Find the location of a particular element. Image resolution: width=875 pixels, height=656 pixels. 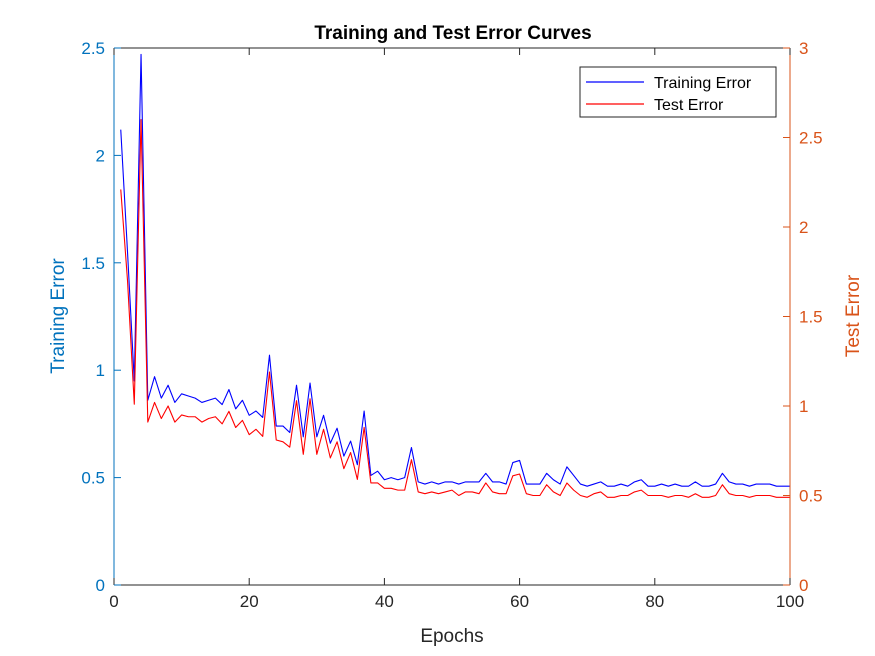

x-tick-label: 40 is located at coordinates (384, 601).